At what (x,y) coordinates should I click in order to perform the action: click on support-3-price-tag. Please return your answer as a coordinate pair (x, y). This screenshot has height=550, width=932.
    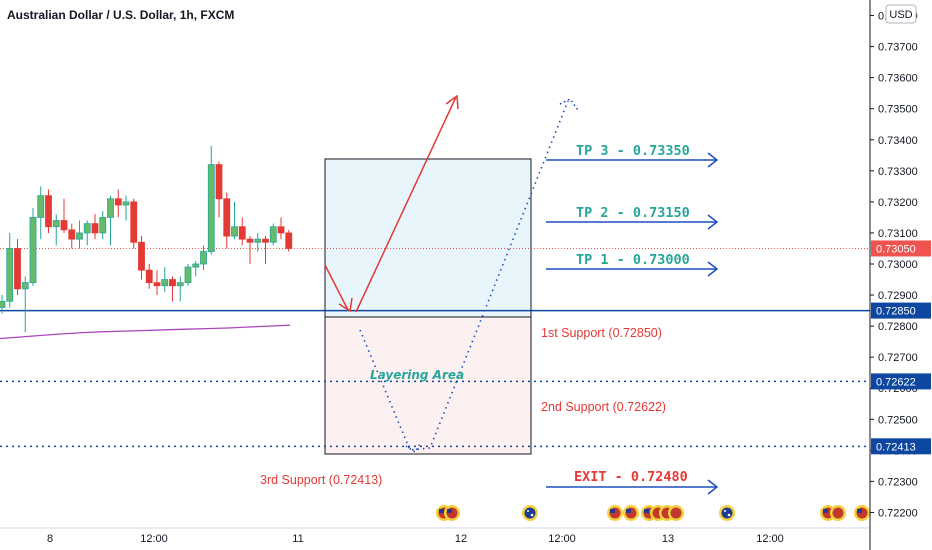
    Looking at the image, I should click on (901, 446).